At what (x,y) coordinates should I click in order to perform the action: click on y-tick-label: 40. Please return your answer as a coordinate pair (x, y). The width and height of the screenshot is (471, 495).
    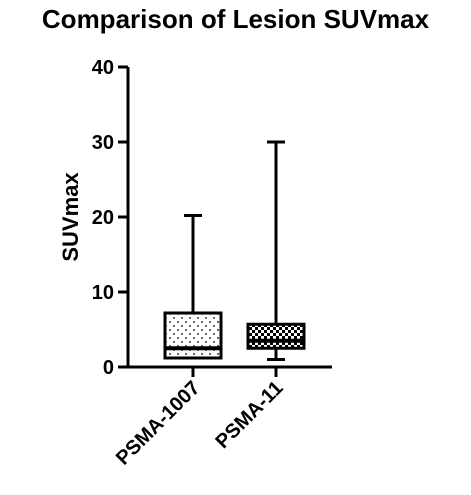
    Looking at the image, I should click on (103, 68).